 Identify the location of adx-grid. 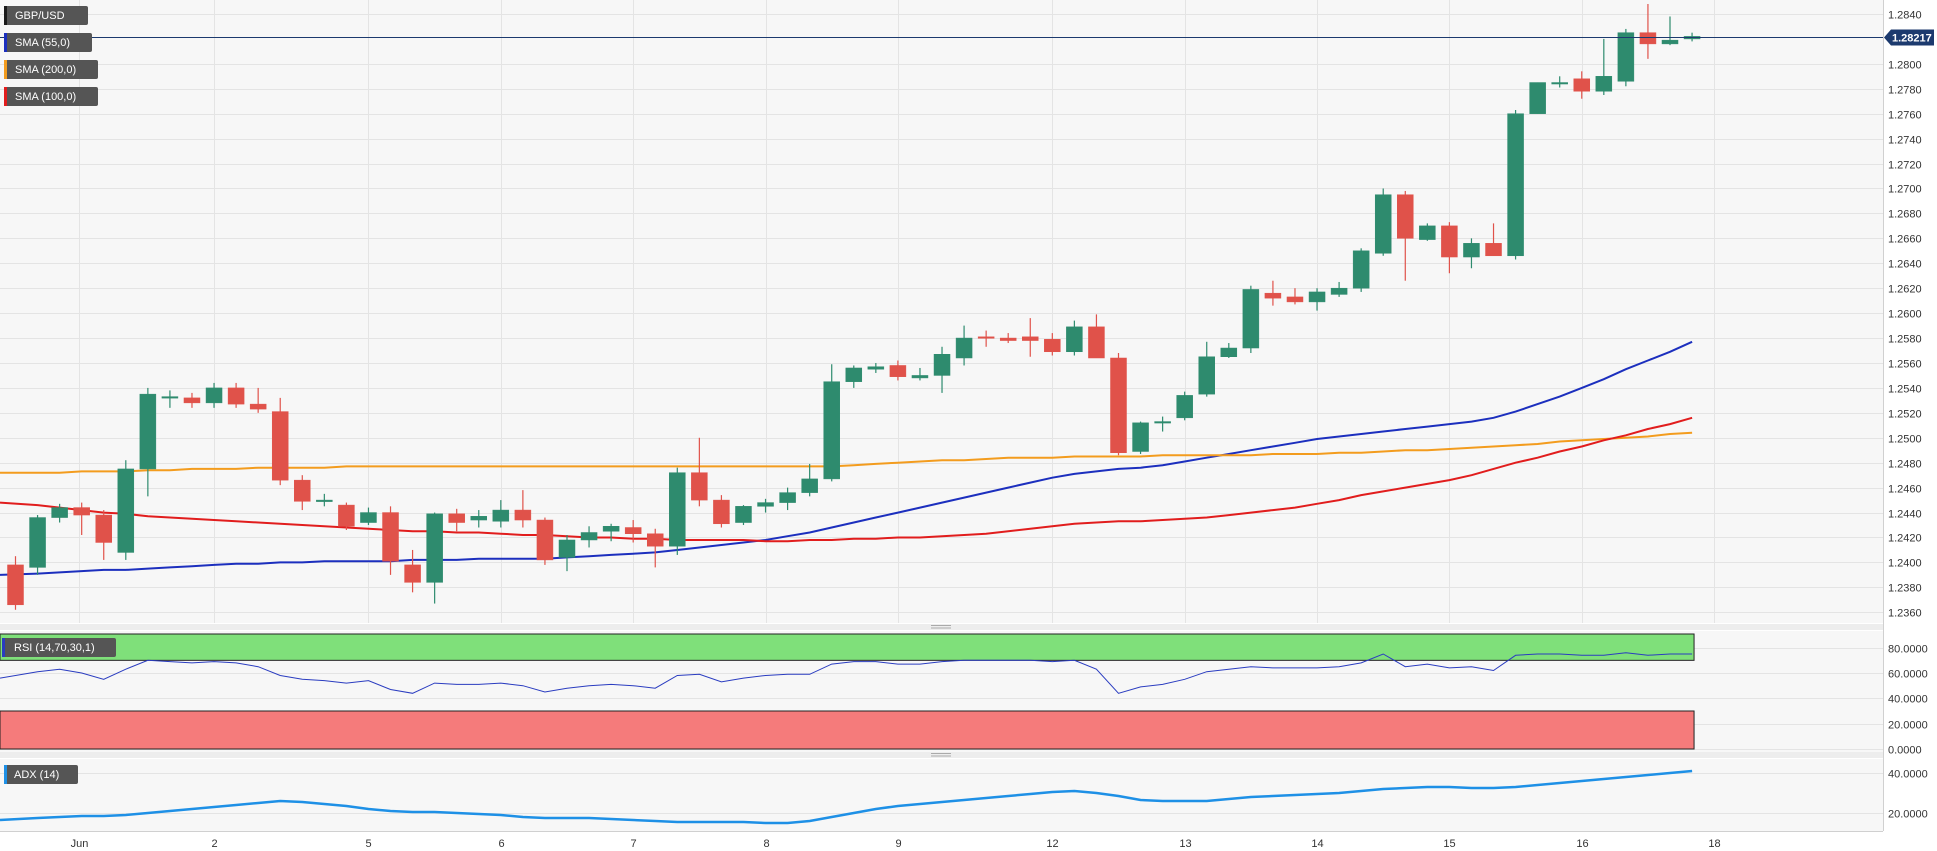
(941, 793).